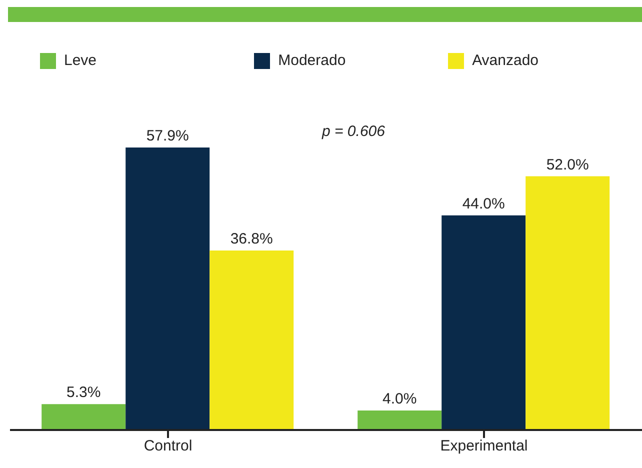 This screenshot has height=468, width=642. Describe the element at coordinates (312, 60) in the screenshot. I see `legend-label: Moderado` at that location.